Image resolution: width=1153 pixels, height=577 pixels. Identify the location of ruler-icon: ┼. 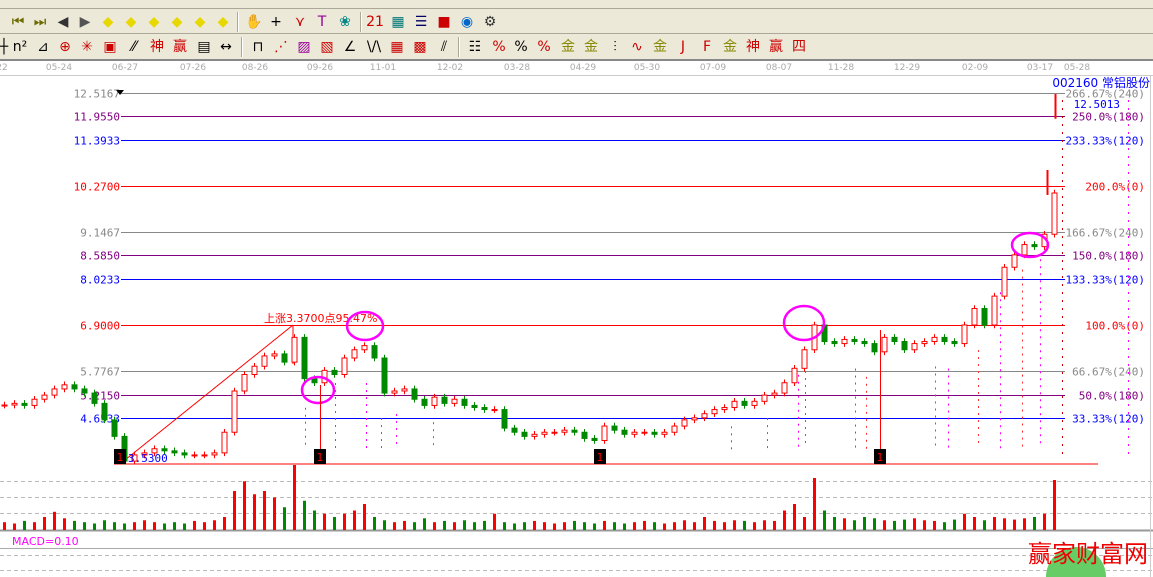
(4, 47).